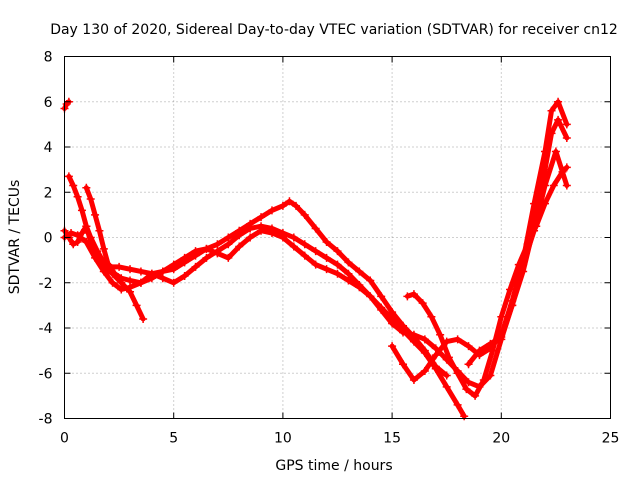 Image resolution: width=640 pixels, height=480 pixels. What do you see at coordinates (48, 239) in the screenshot?
I see `y-tick-label: 0` at bounding box center [48, 239].